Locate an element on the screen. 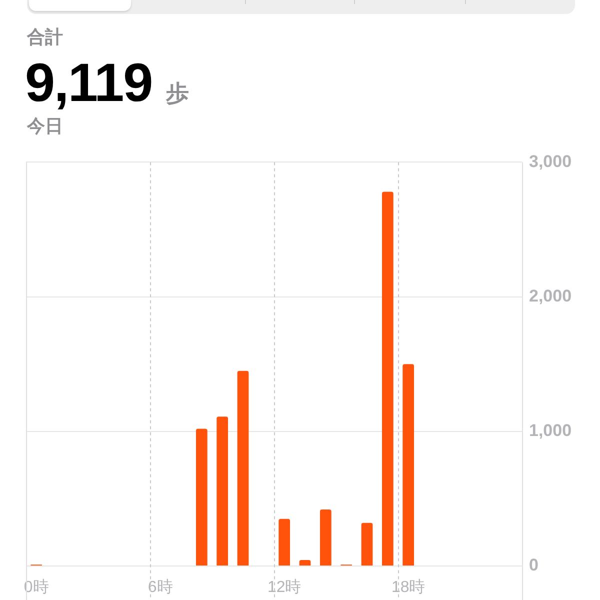  chart-subtitle: 合計 is located at coordinates (45, 37).